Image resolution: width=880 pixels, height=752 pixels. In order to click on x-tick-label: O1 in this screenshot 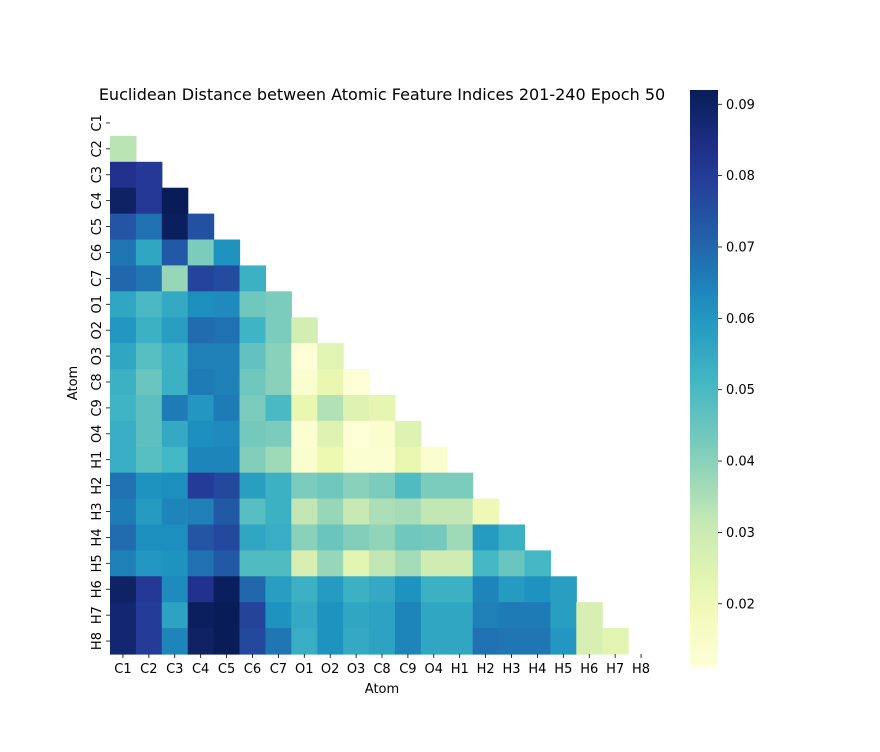, I will do `click(304, 669)`.